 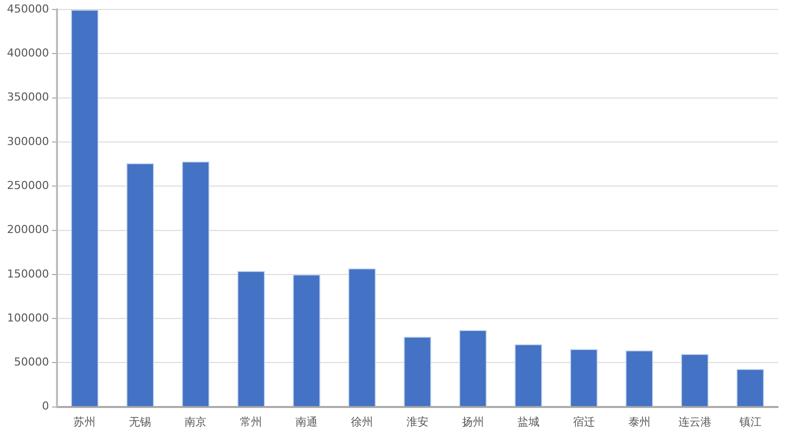 I want to click on y-tick-label: 250000, so click(x=27, y=185).